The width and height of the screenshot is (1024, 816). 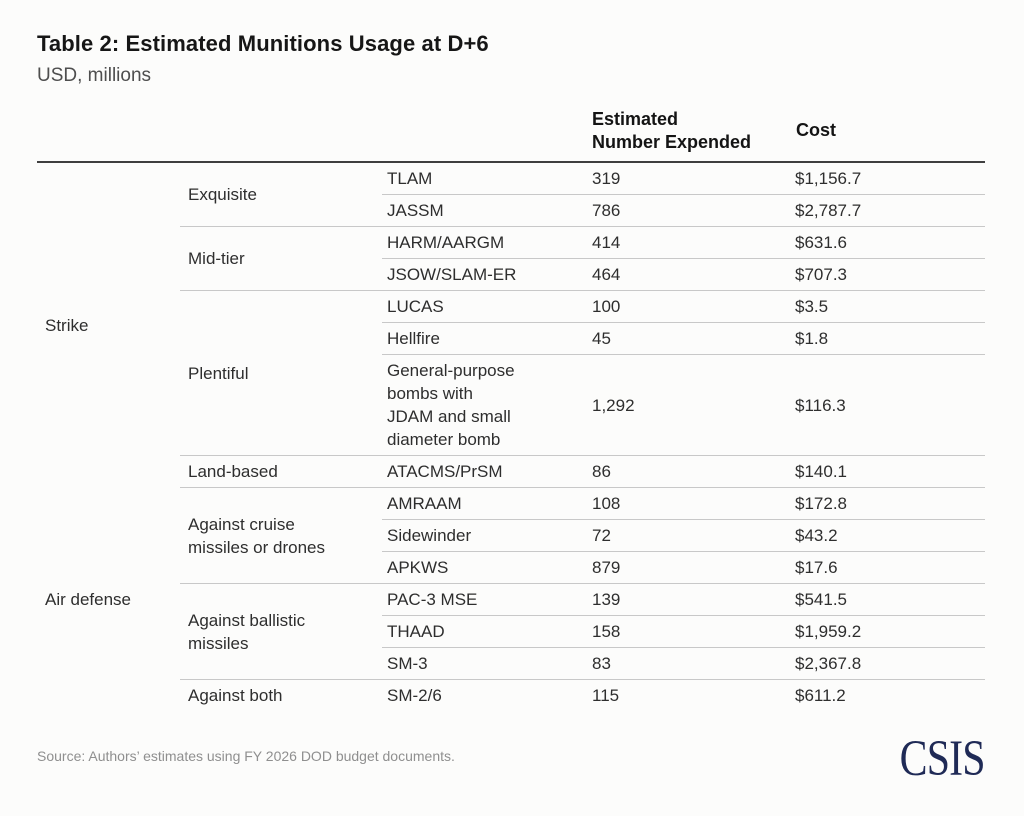 I want to click on munition-cell: JASSM, so click(x=484, y=210).